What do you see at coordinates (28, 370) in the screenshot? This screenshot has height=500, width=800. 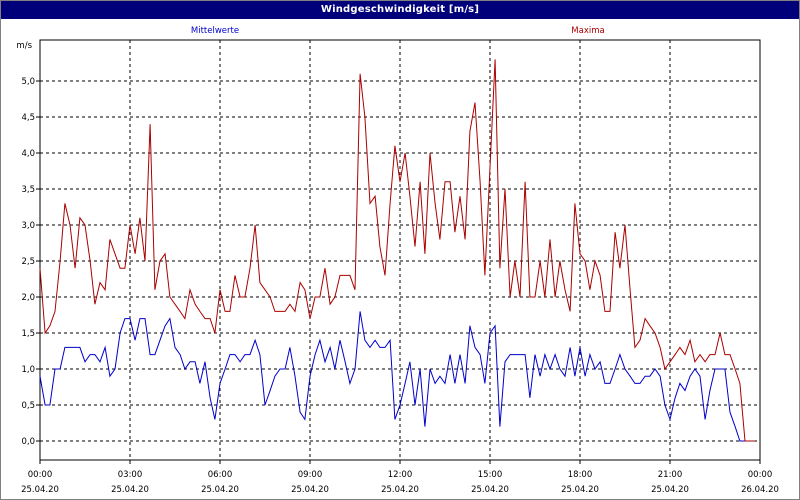 I see `y-tick-label: 1,0` at bounding box center [28, 370].